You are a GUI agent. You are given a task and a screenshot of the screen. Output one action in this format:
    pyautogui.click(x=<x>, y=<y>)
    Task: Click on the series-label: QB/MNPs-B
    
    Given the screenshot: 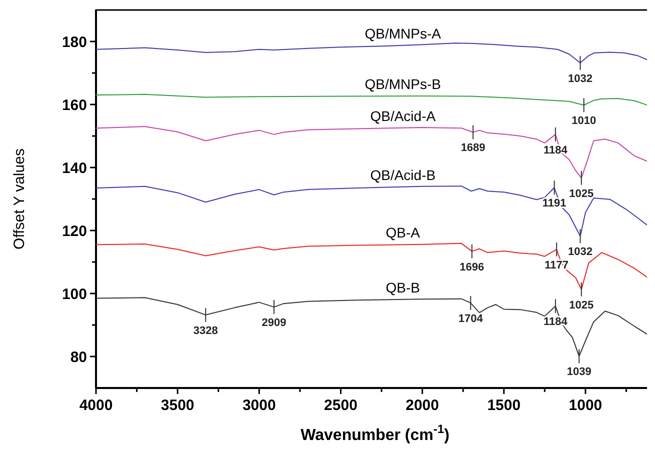 What is the action you would take?
    pyautogui.click(x=403, y=84)
    